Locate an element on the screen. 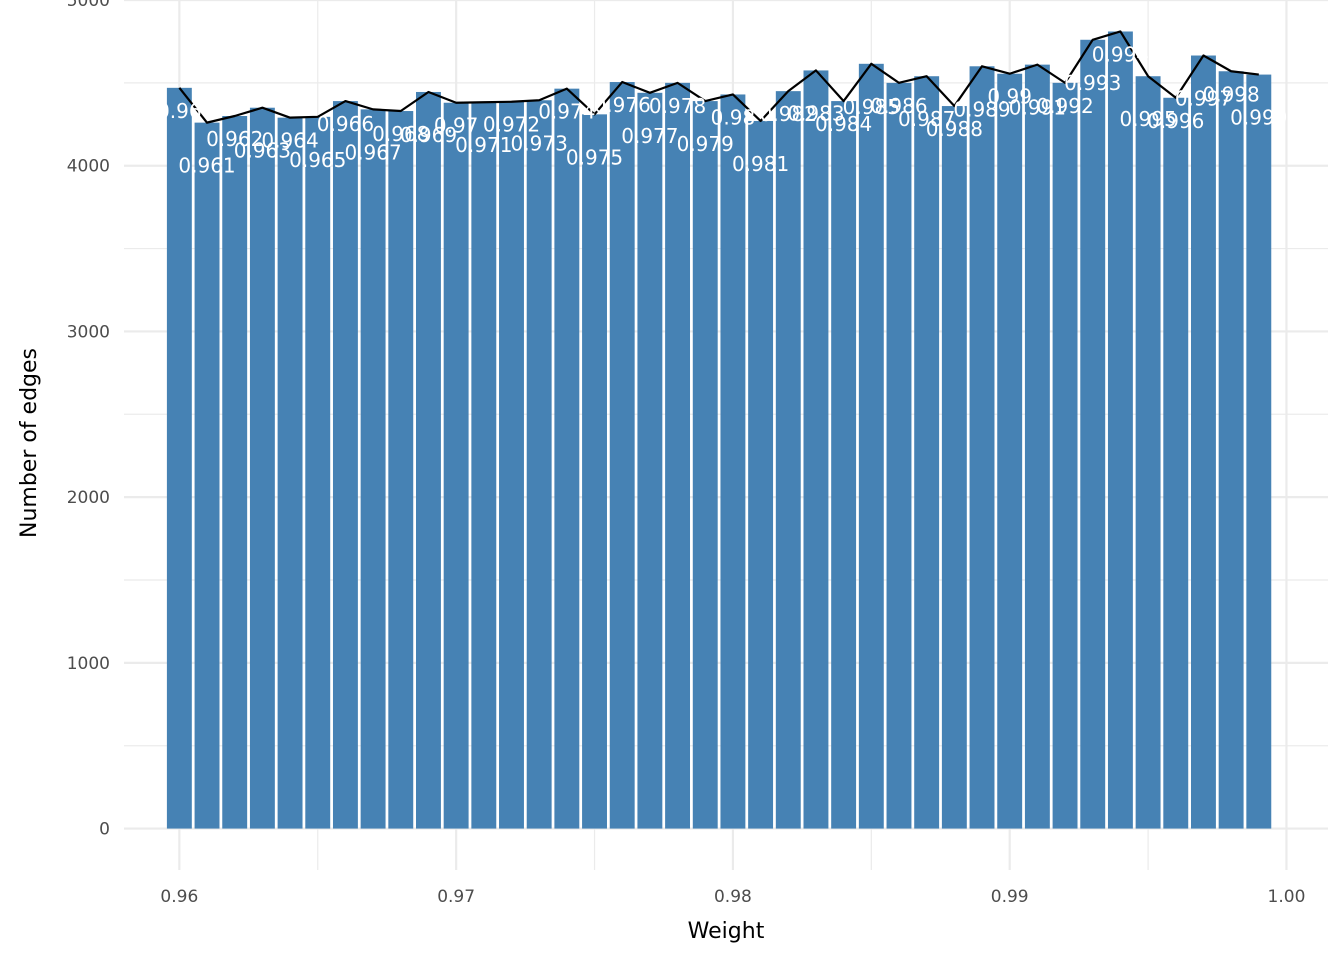 Image resolution: width=1344 pixels, height=960 pixels. bar-label: 0.98 is located at coordinates (733, 117).